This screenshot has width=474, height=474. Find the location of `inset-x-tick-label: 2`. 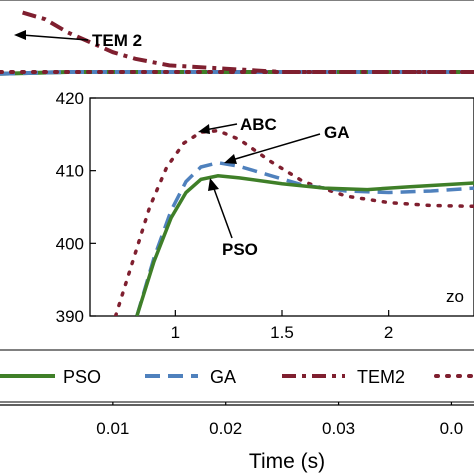

inset-x-tick-label: 2 is located at coordinates (388, 332).